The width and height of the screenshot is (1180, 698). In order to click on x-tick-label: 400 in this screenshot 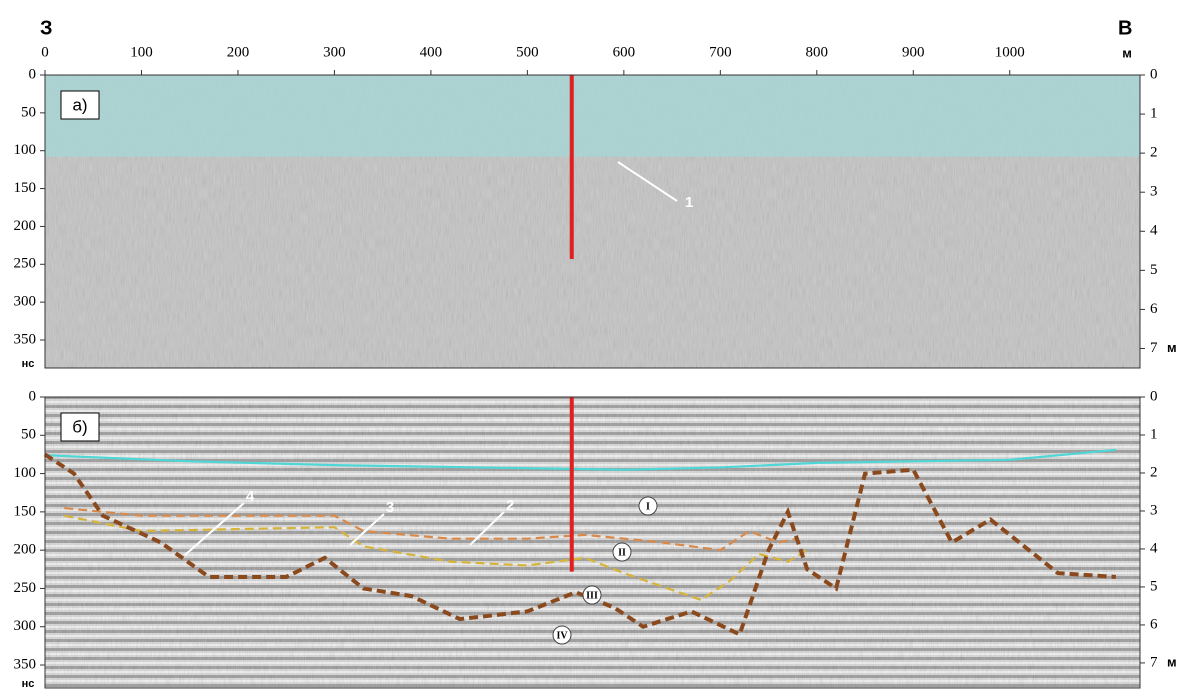, I will do `click(431, 52)`.